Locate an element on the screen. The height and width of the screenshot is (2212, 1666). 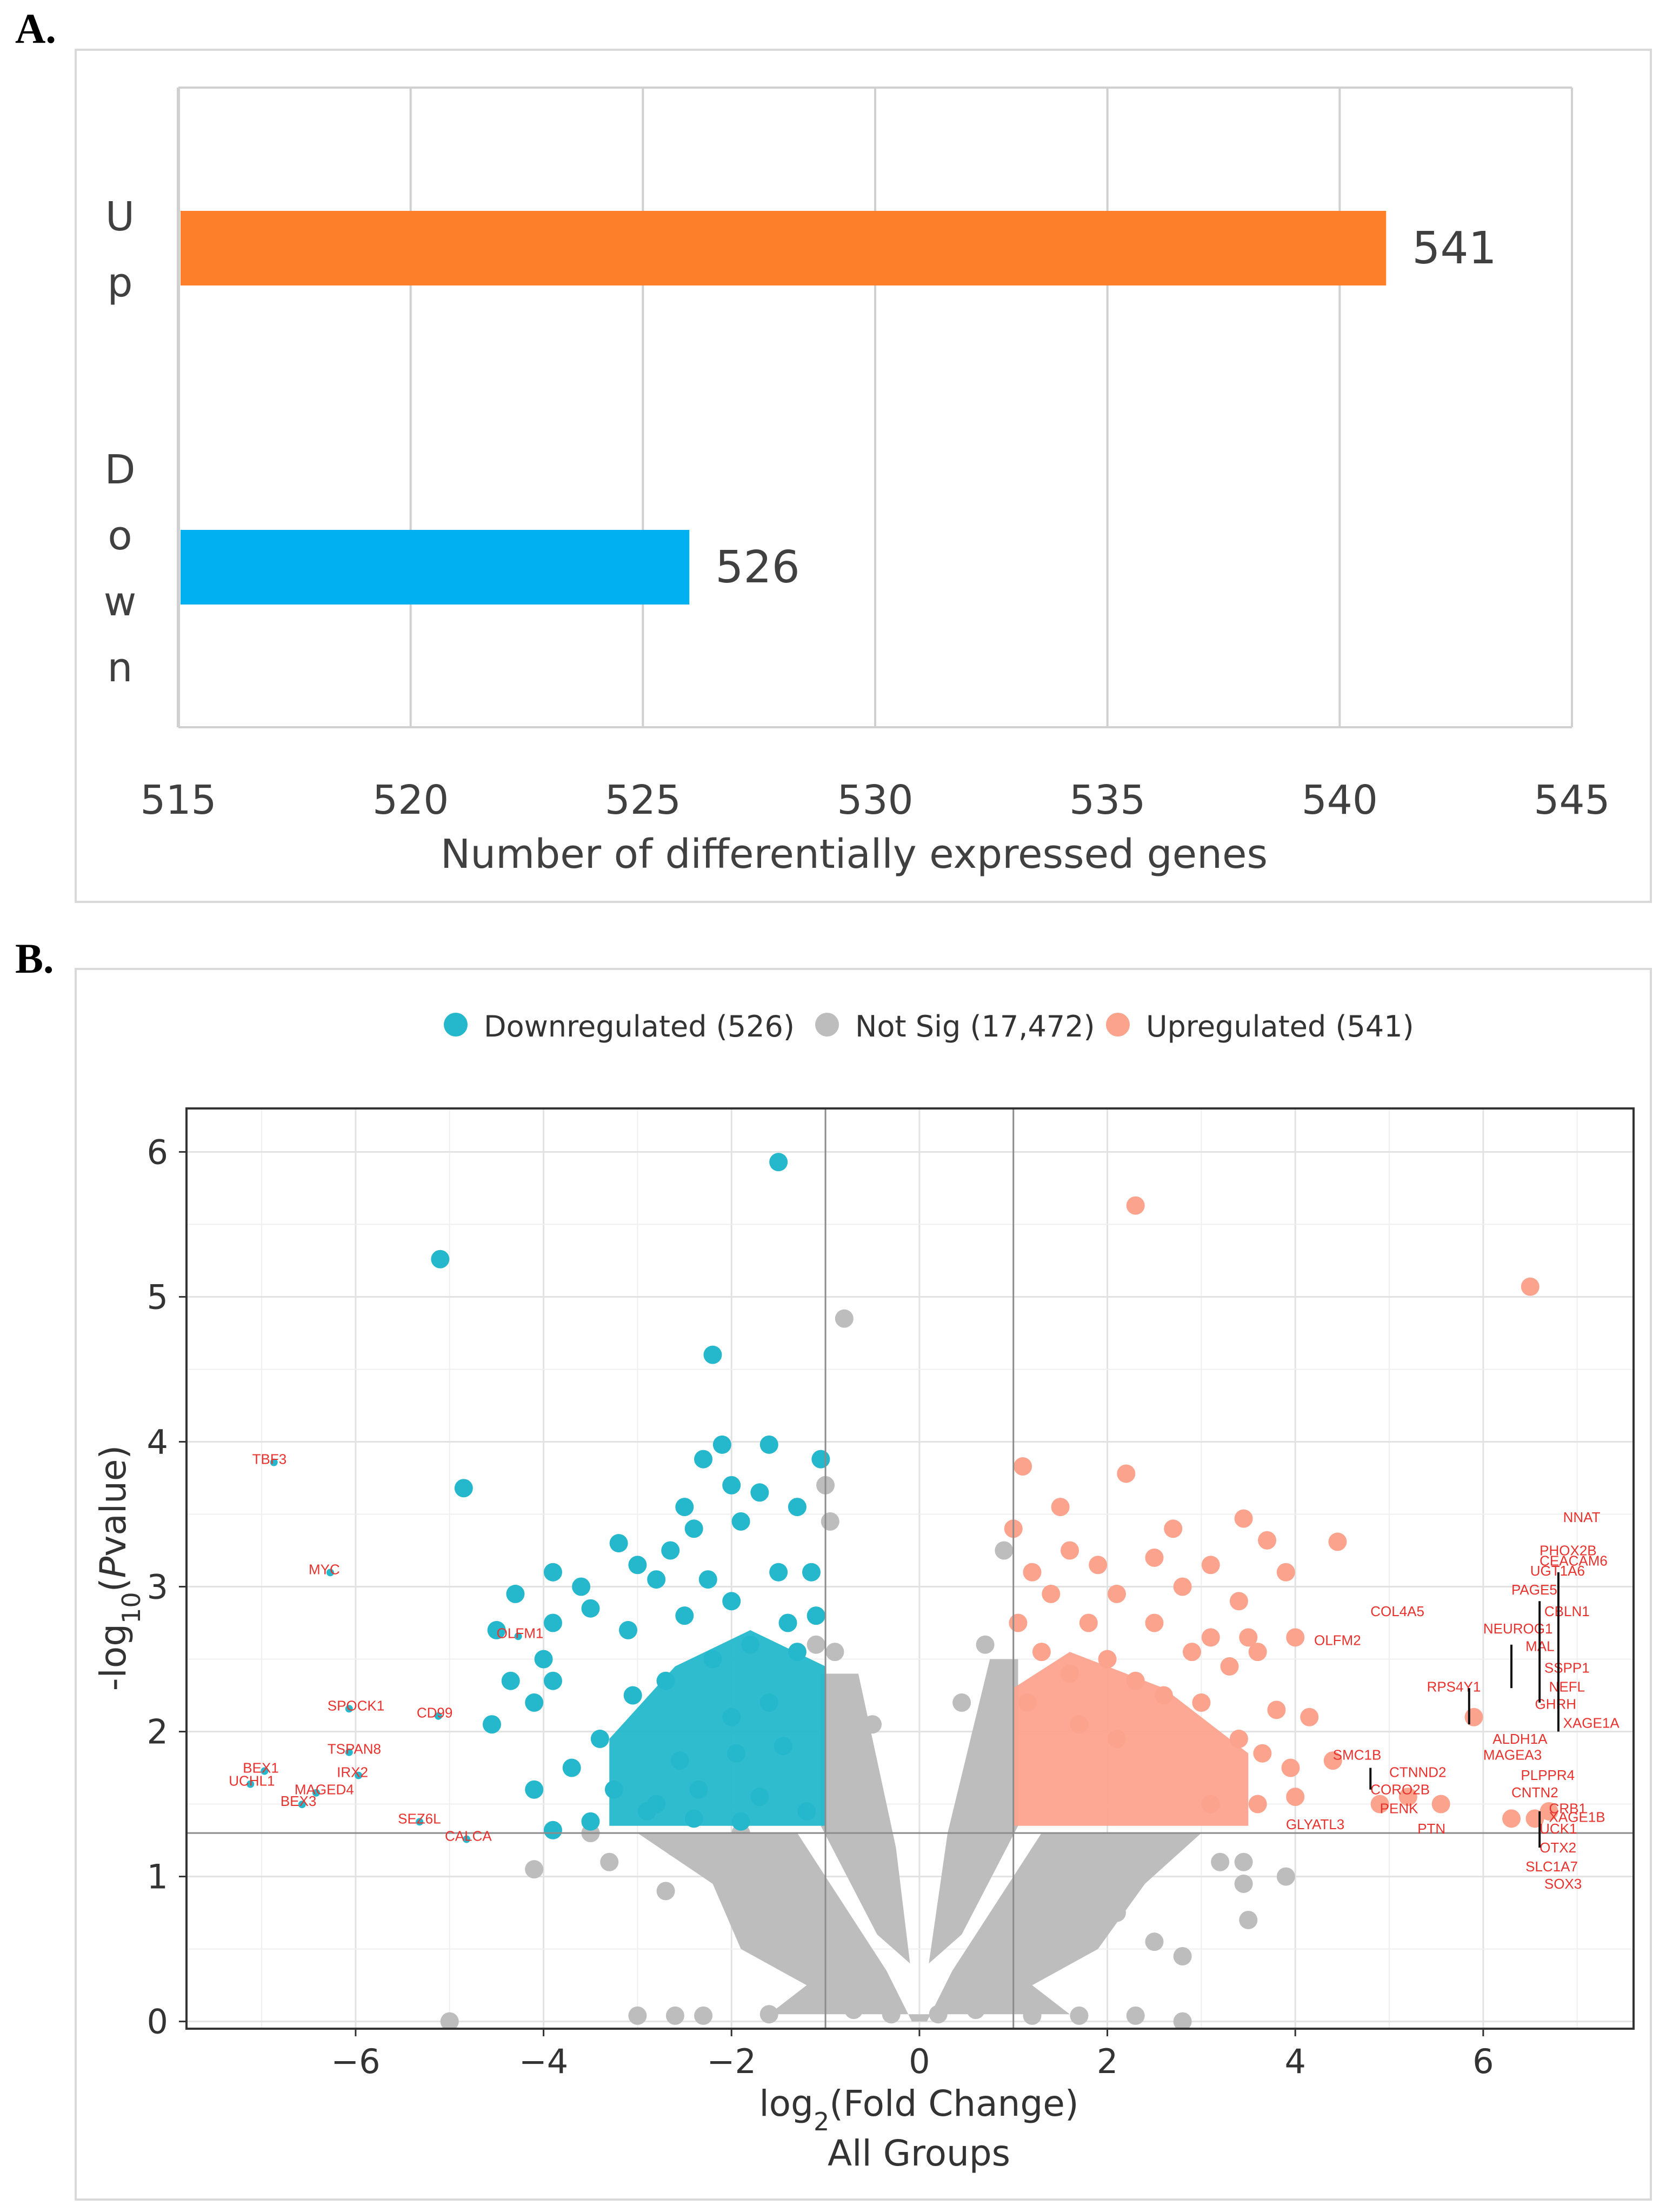
legend-label-not: Not Sig (17,472) is located at coordinates (975, 1026).